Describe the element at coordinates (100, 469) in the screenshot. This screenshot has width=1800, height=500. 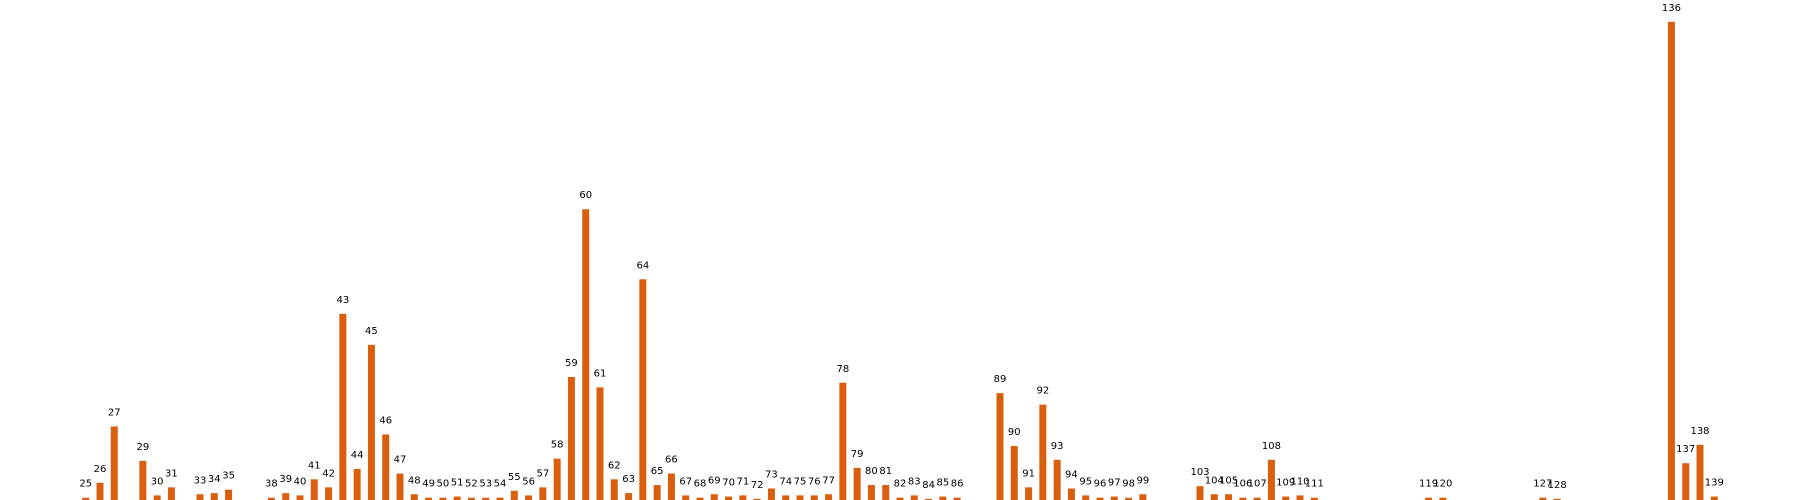
I see `bar-label: 26` at that location.